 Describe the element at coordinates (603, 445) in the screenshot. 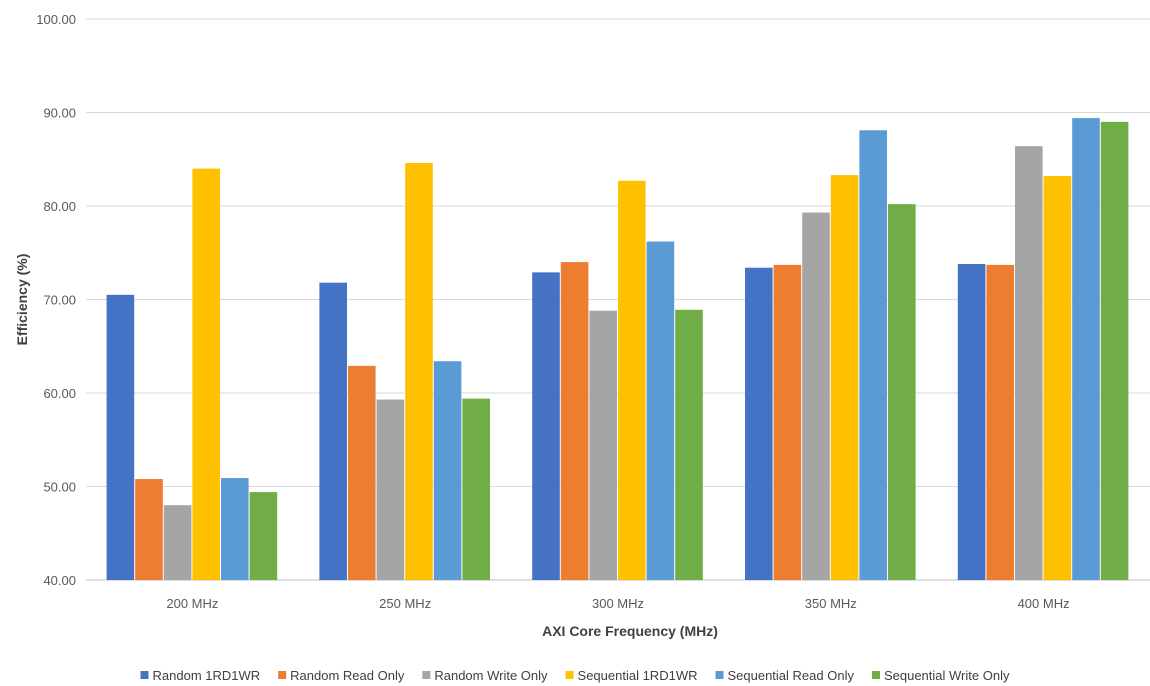

I see `bar-random-write-only-300-mhz` at that location.